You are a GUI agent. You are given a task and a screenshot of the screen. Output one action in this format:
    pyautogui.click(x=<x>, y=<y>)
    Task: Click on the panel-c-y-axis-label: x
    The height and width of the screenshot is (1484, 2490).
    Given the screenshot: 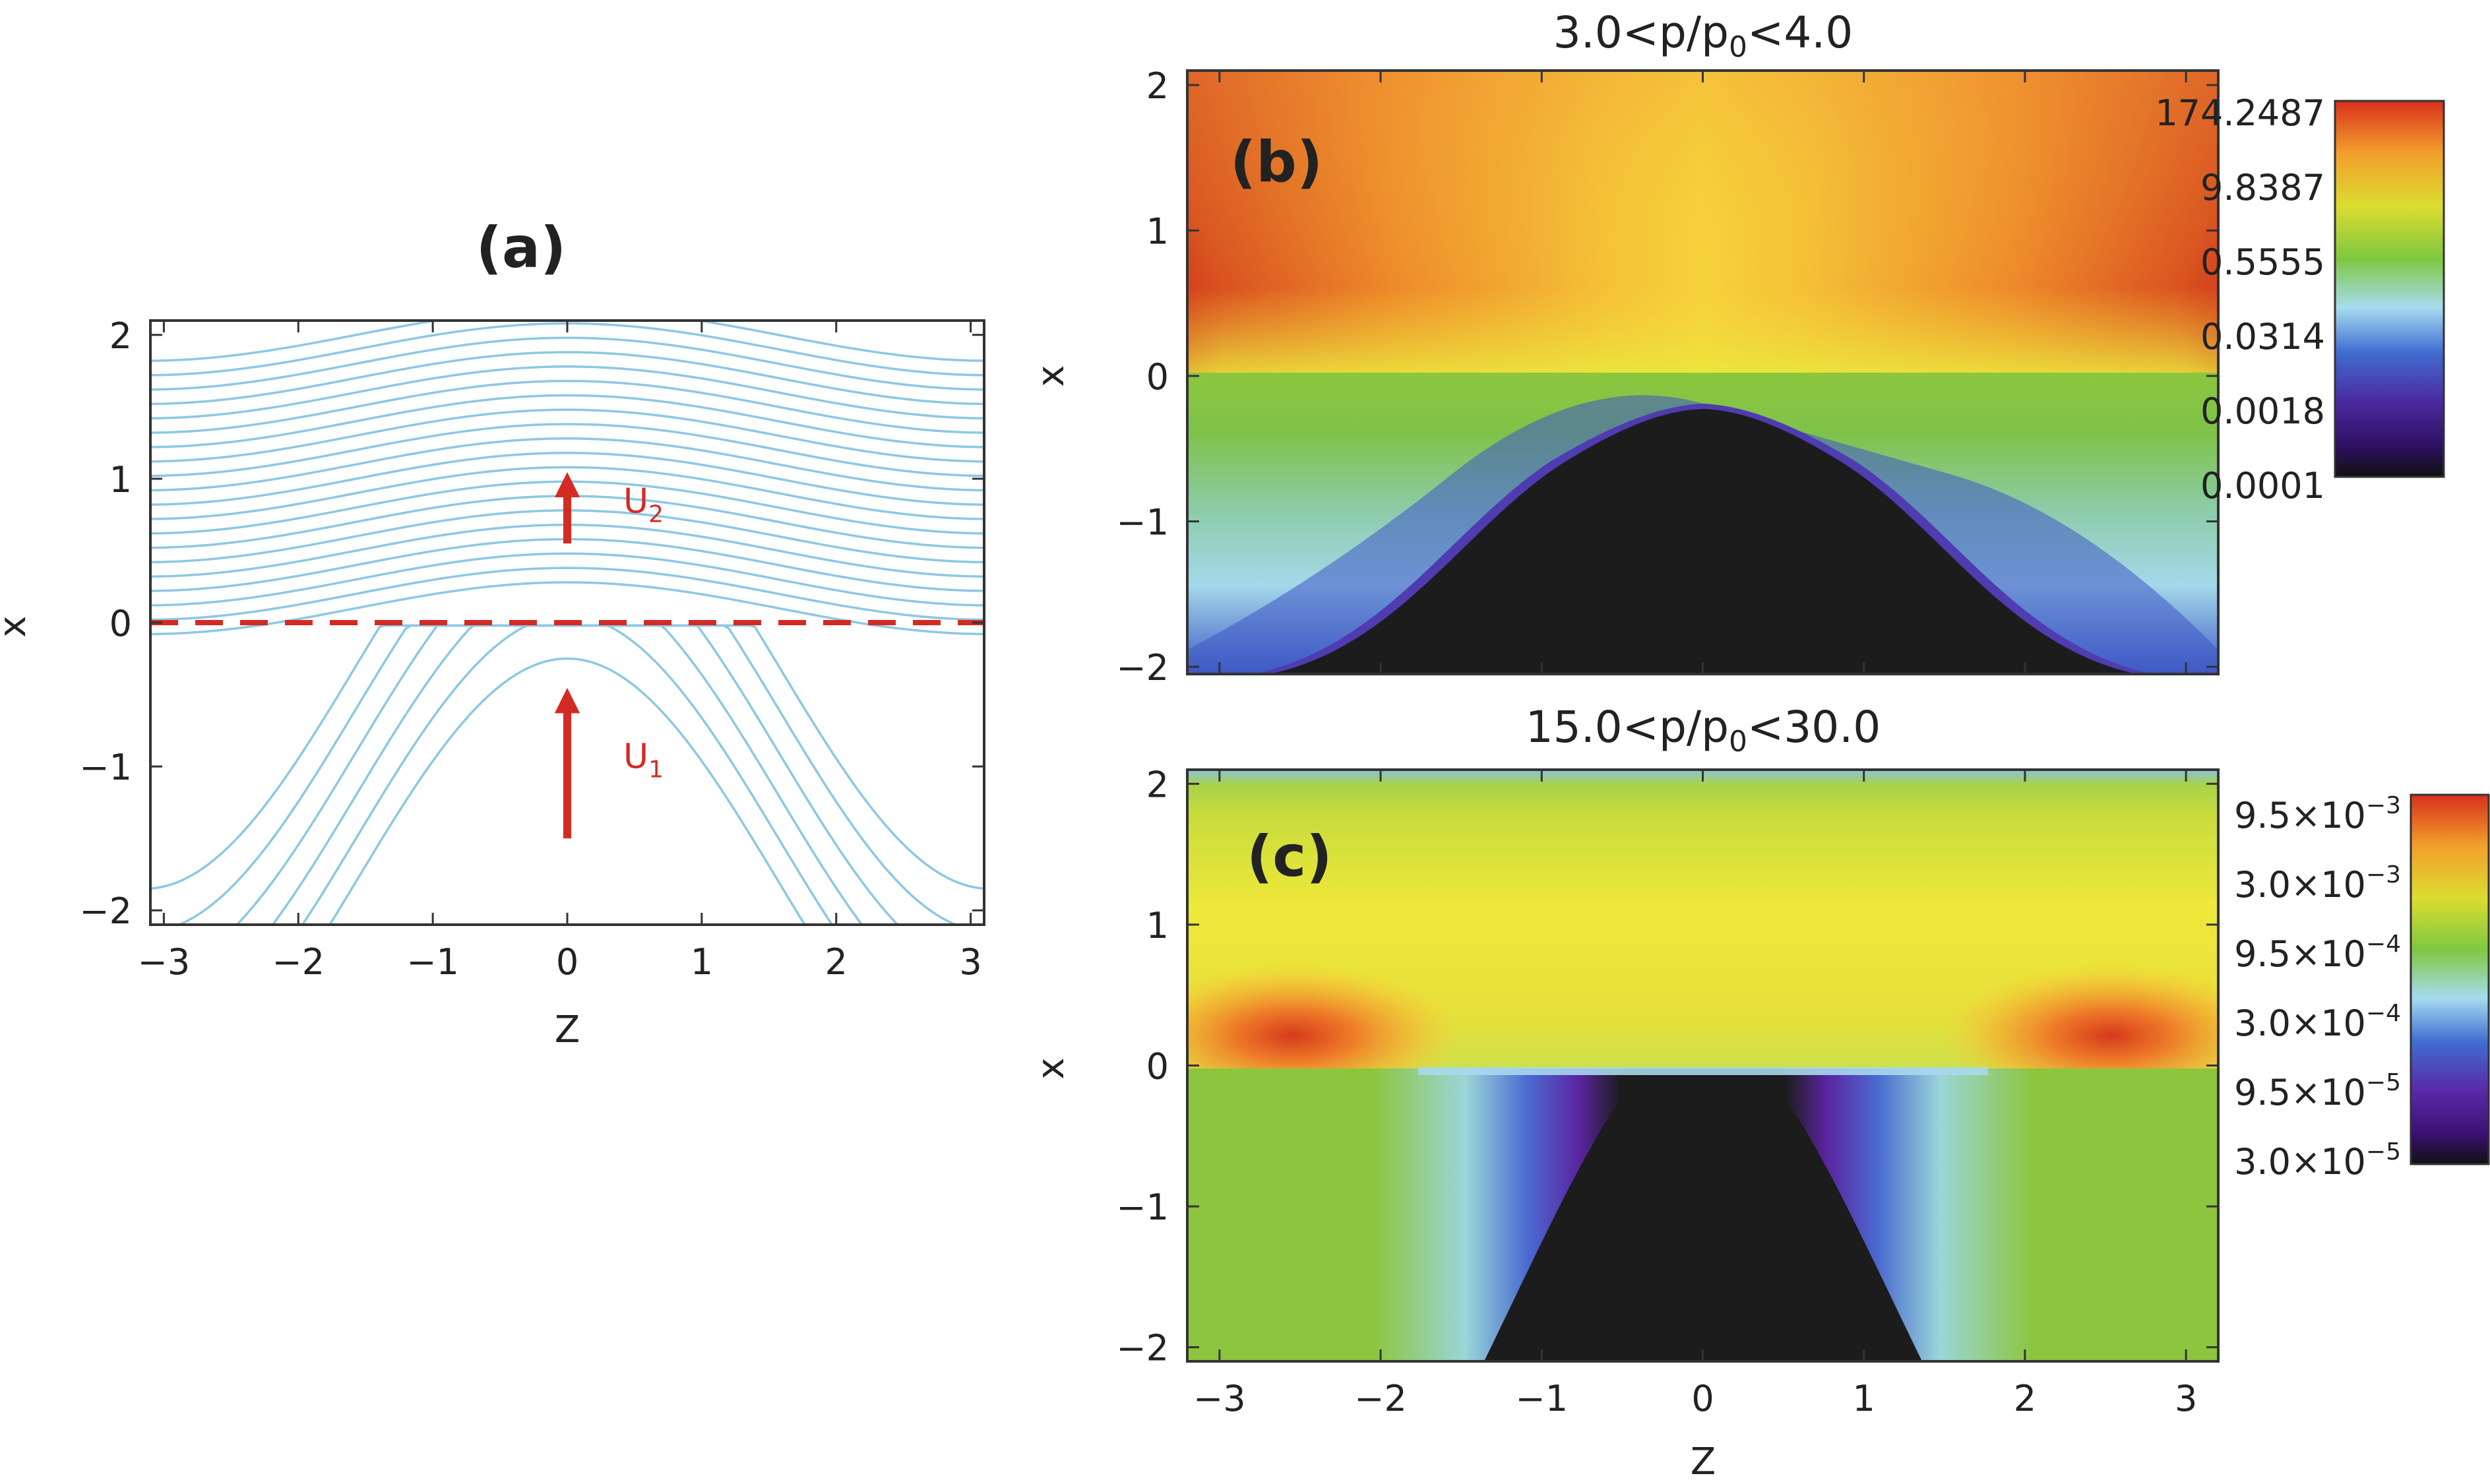 What is the action you would take?
    pyautogui.click(x=1051, y=1068)
    